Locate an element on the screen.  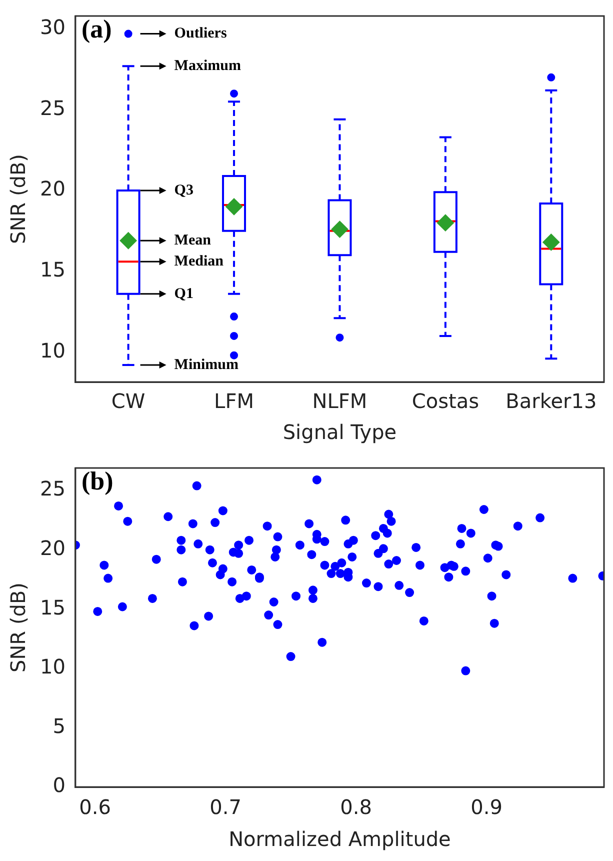
x-tick-label: CW is located at coordinates (128, 401).